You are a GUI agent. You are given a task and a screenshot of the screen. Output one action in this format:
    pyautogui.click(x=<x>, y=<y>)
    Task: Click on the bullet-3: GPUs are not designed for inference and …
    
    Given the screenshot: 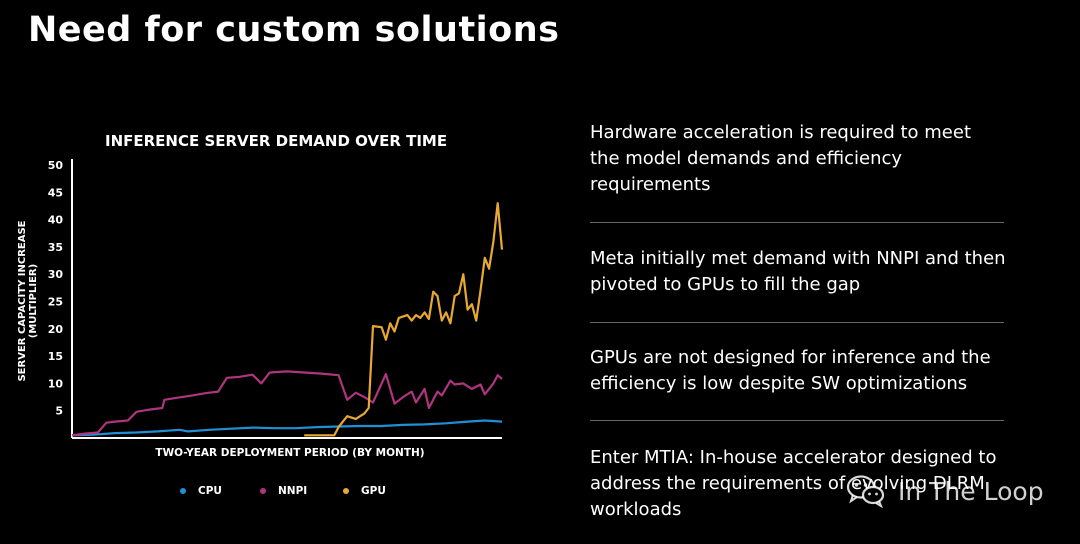 What is the action you would take?
    pyautogui.click(x=790, y=370)
    